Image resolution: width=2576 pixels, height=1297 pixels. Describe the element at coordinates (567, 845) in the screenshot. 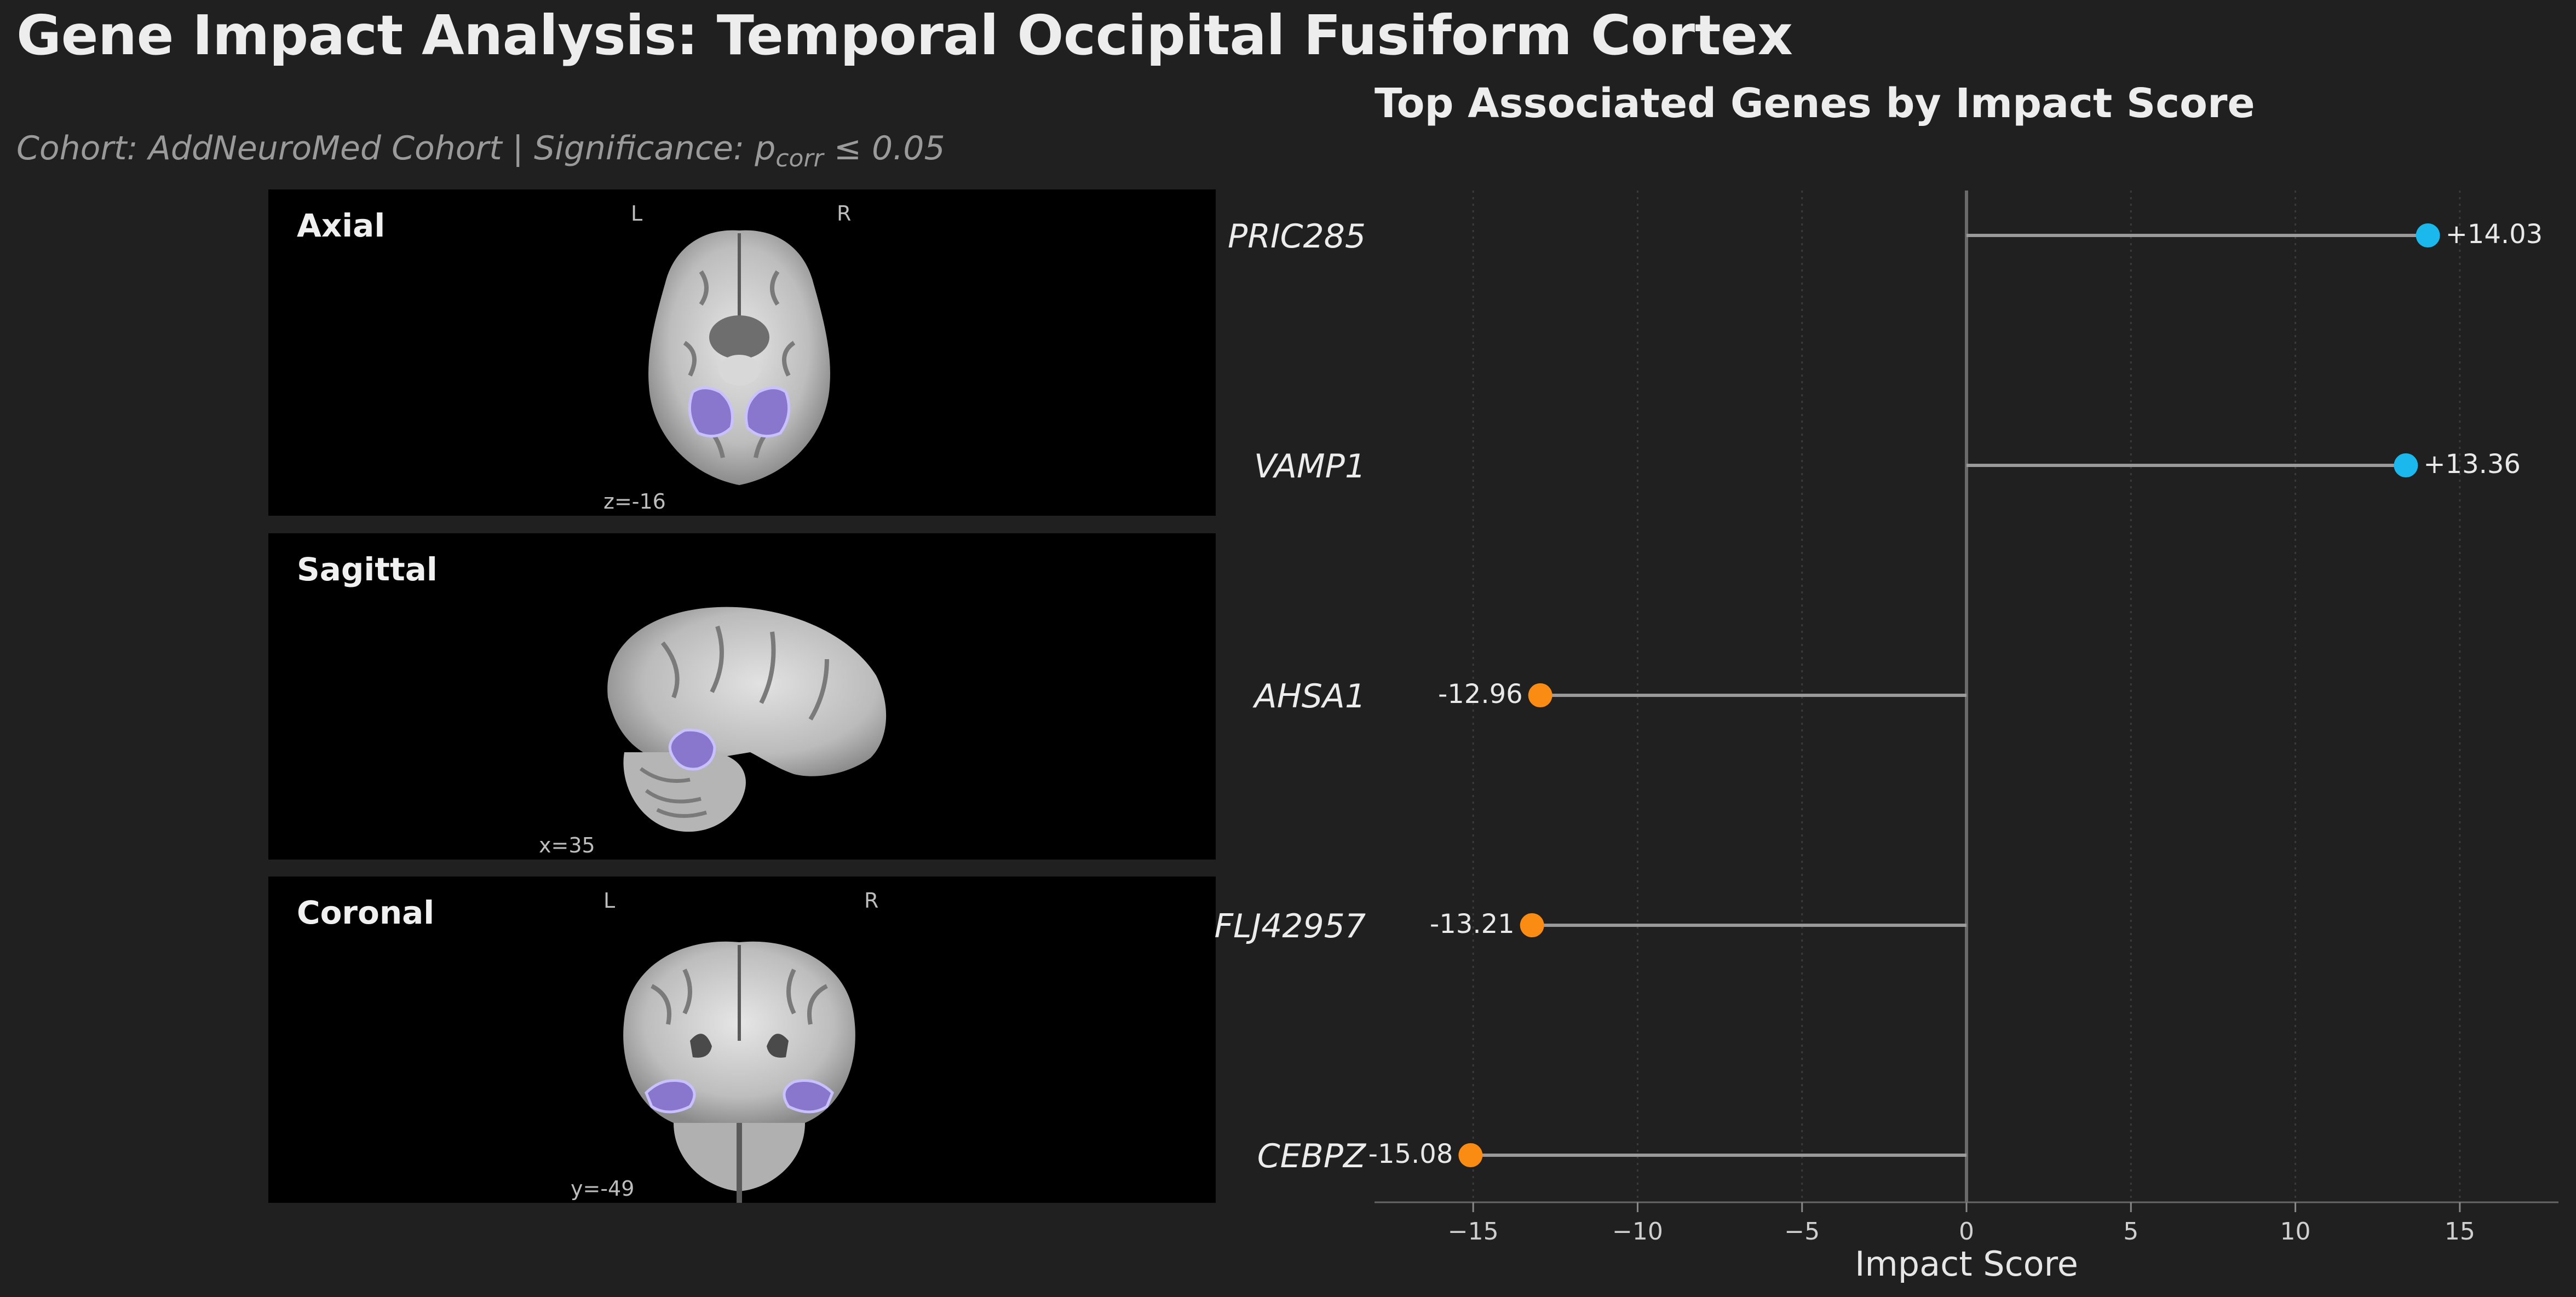

I see `sagittal-coordinate: x=35` at that location.